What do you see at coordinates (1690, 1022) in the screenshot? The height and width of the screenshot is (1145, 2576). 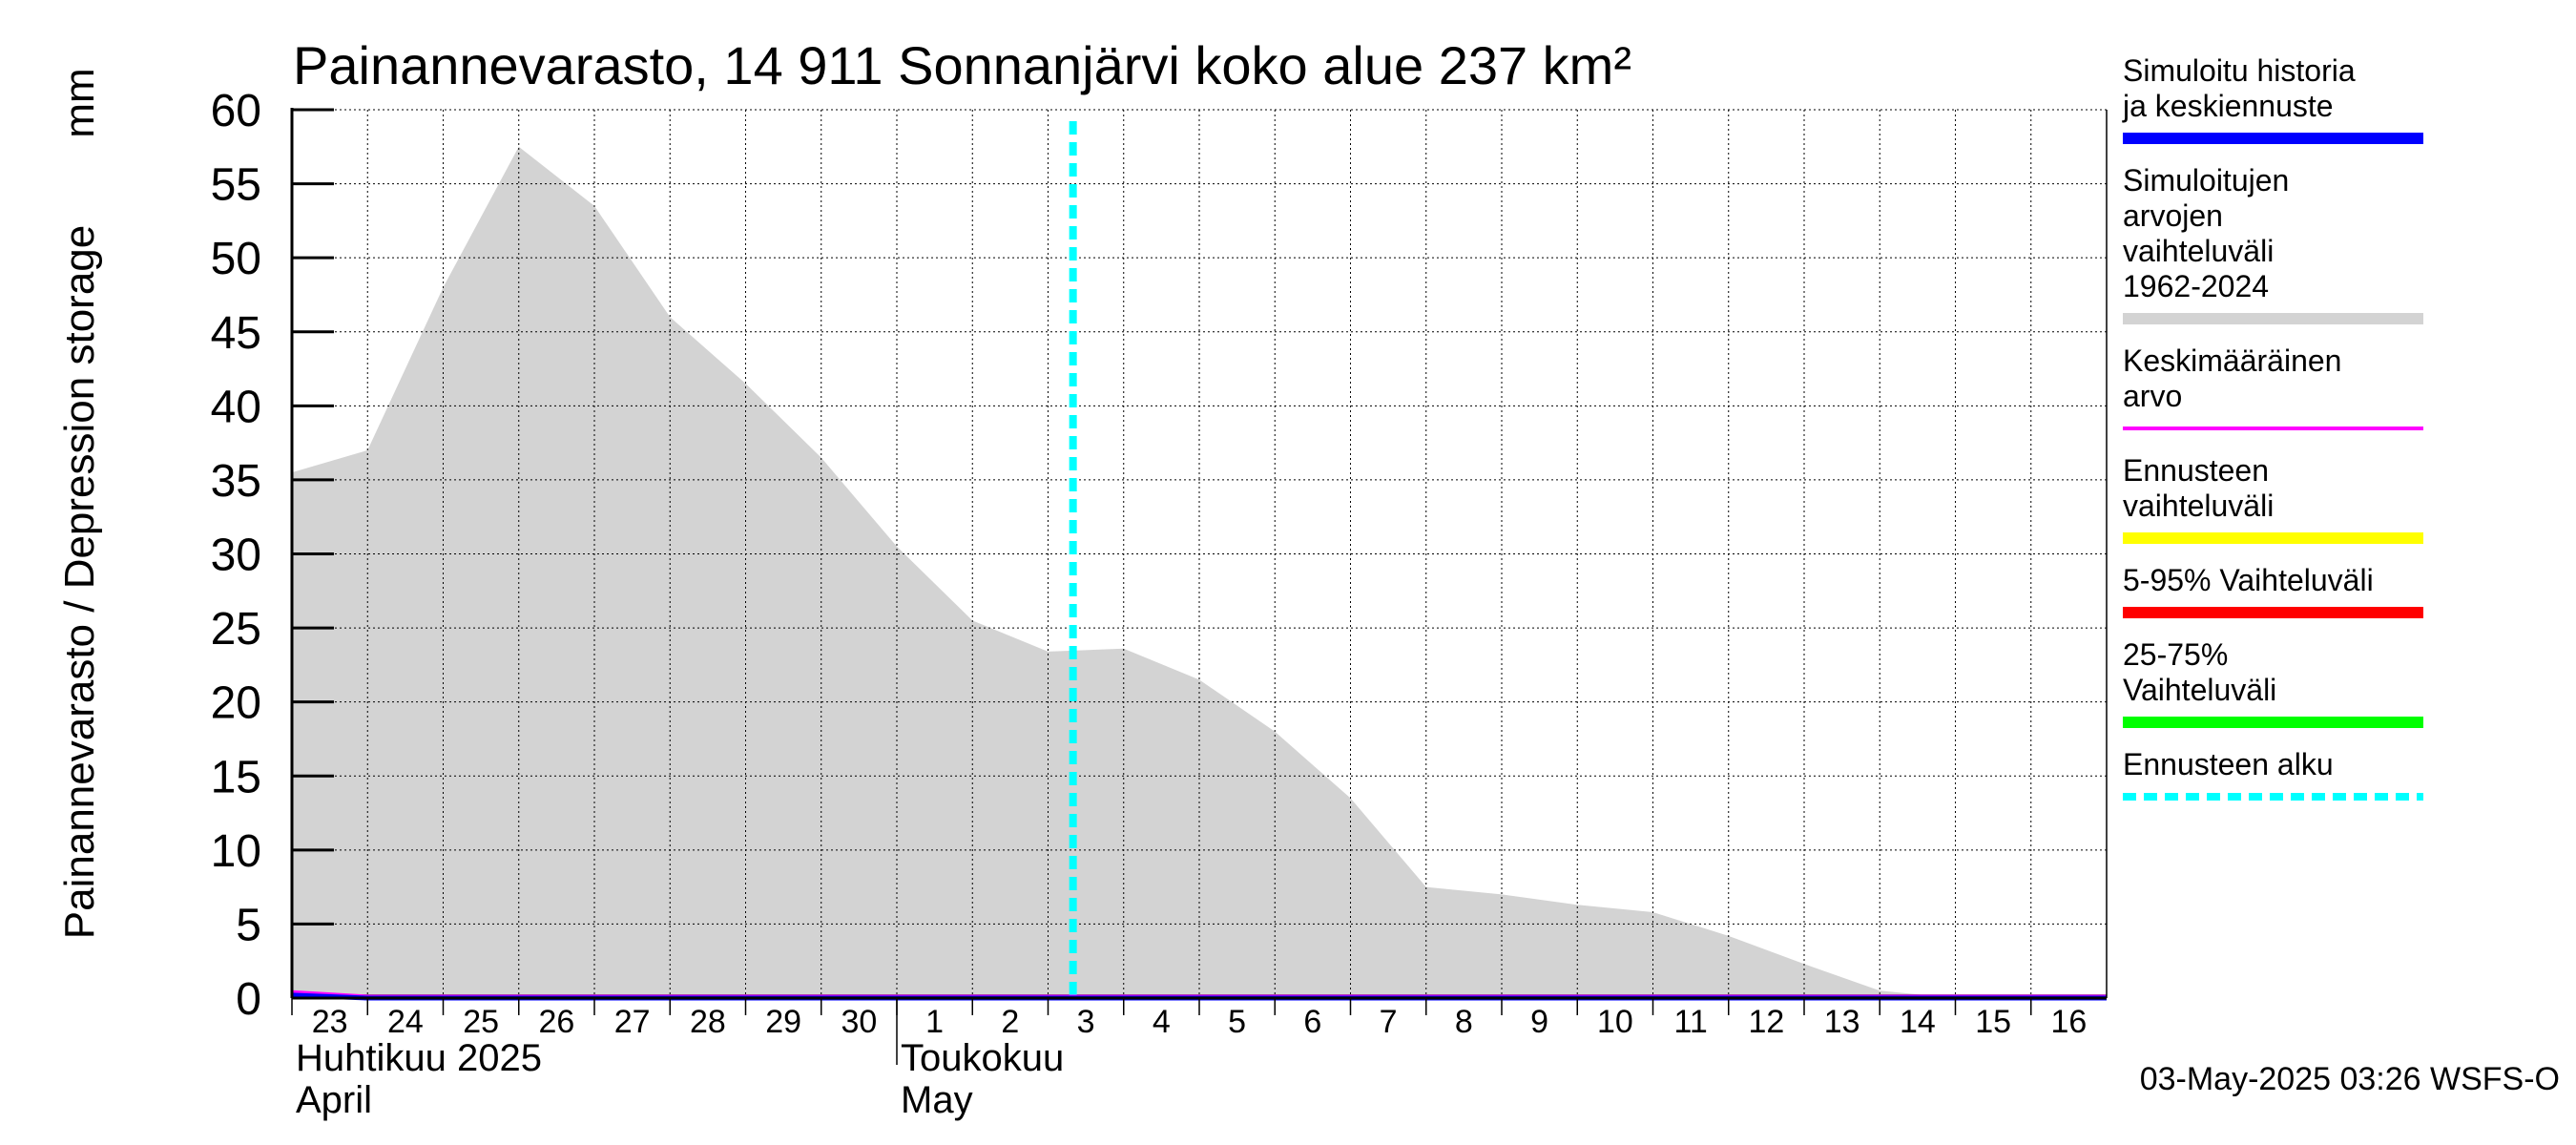 I see `x-tick-label: 11` at bounding box center [1690, 1022].